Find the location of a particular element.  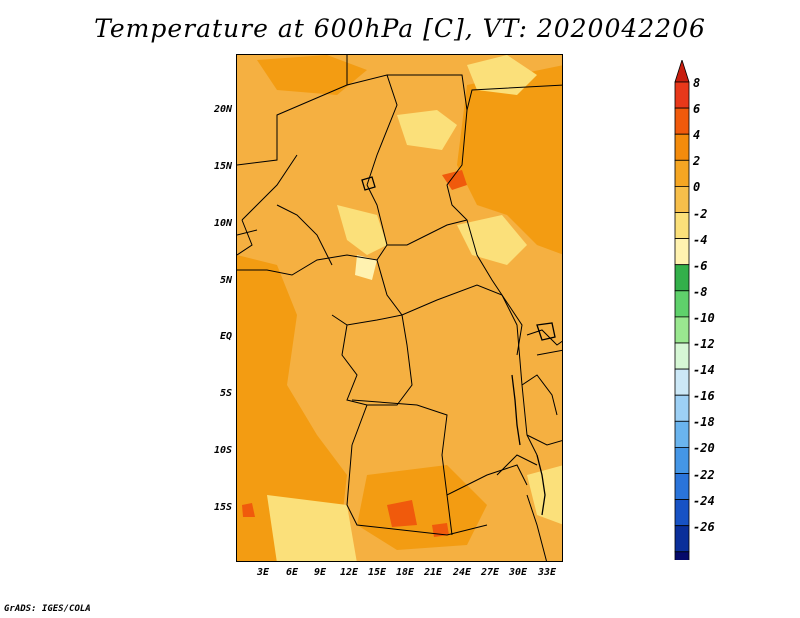

colorbar-tick-label: -26 is located at coordinates (704, 526).